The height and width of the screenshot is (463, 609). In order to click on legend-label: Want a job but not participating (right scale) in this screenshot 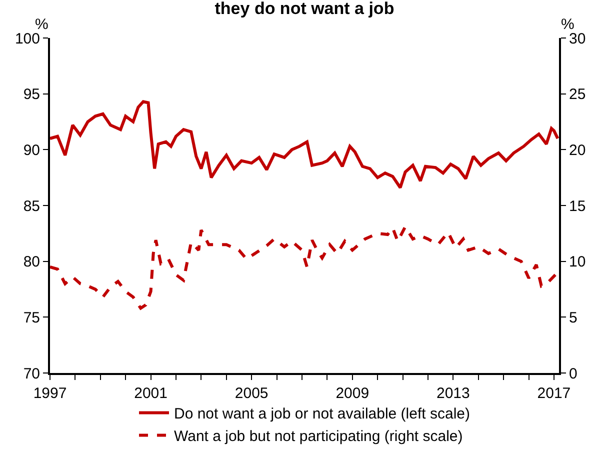, I will do `click(318, 437)`.